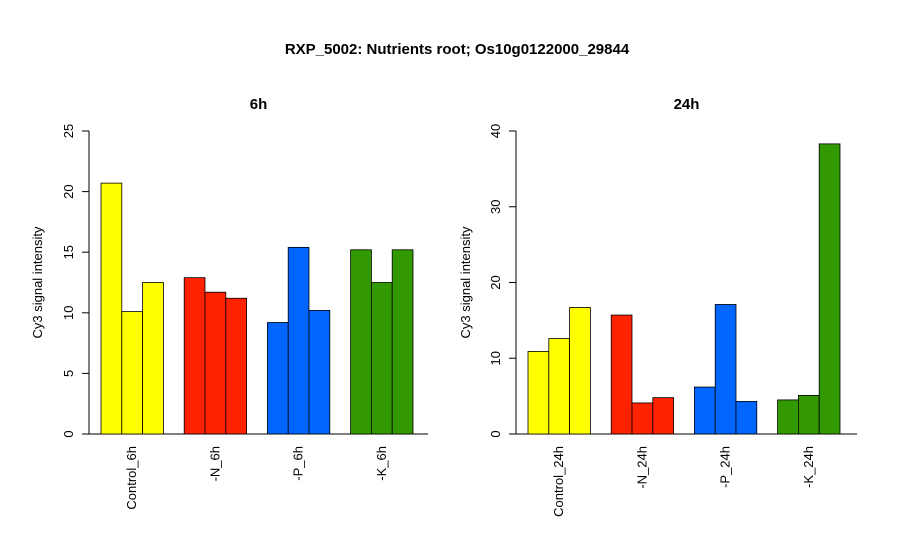 This screenshot has width=900, height=555. Describe the element at coordinates (687, 104) in the screenshot. I see `panel-title: 24h` at that location.